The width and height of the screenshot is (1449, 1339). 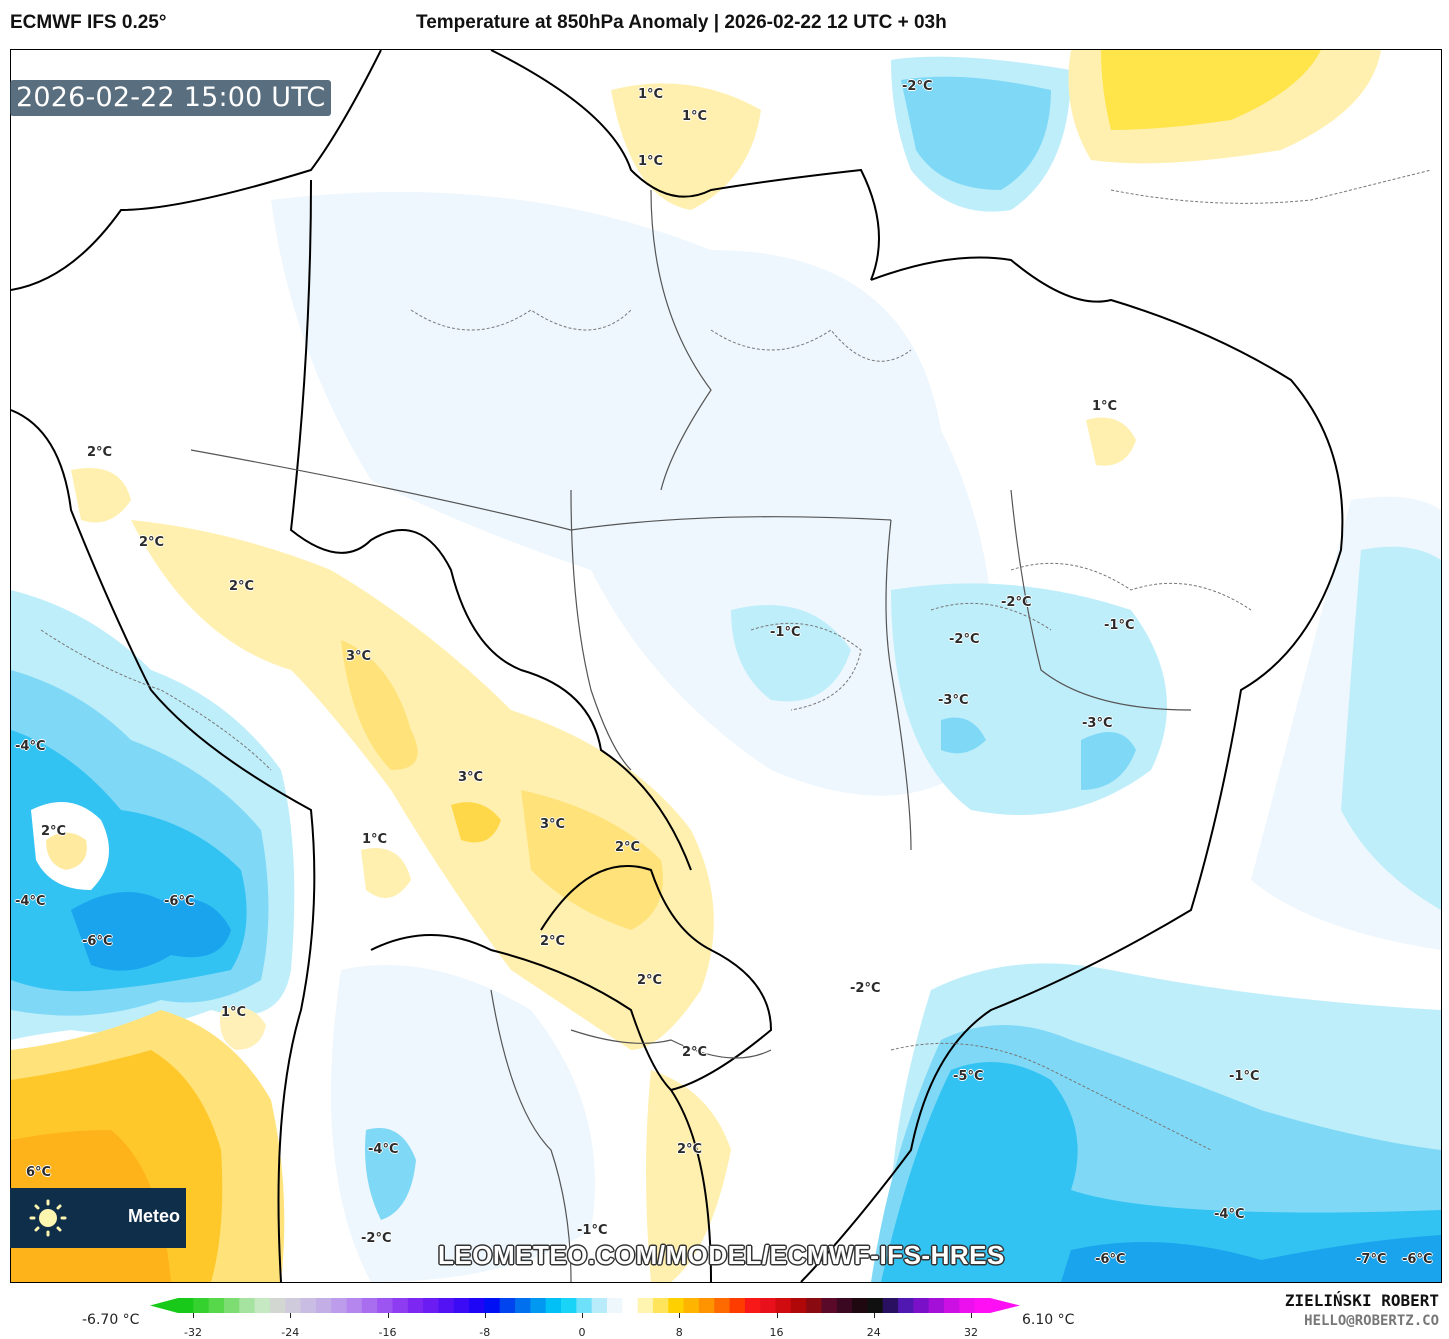 What do you see at coordinates (387, 1332) in the screenshot?
I see `tick-label: -16` at bounding box center [387, 1332].